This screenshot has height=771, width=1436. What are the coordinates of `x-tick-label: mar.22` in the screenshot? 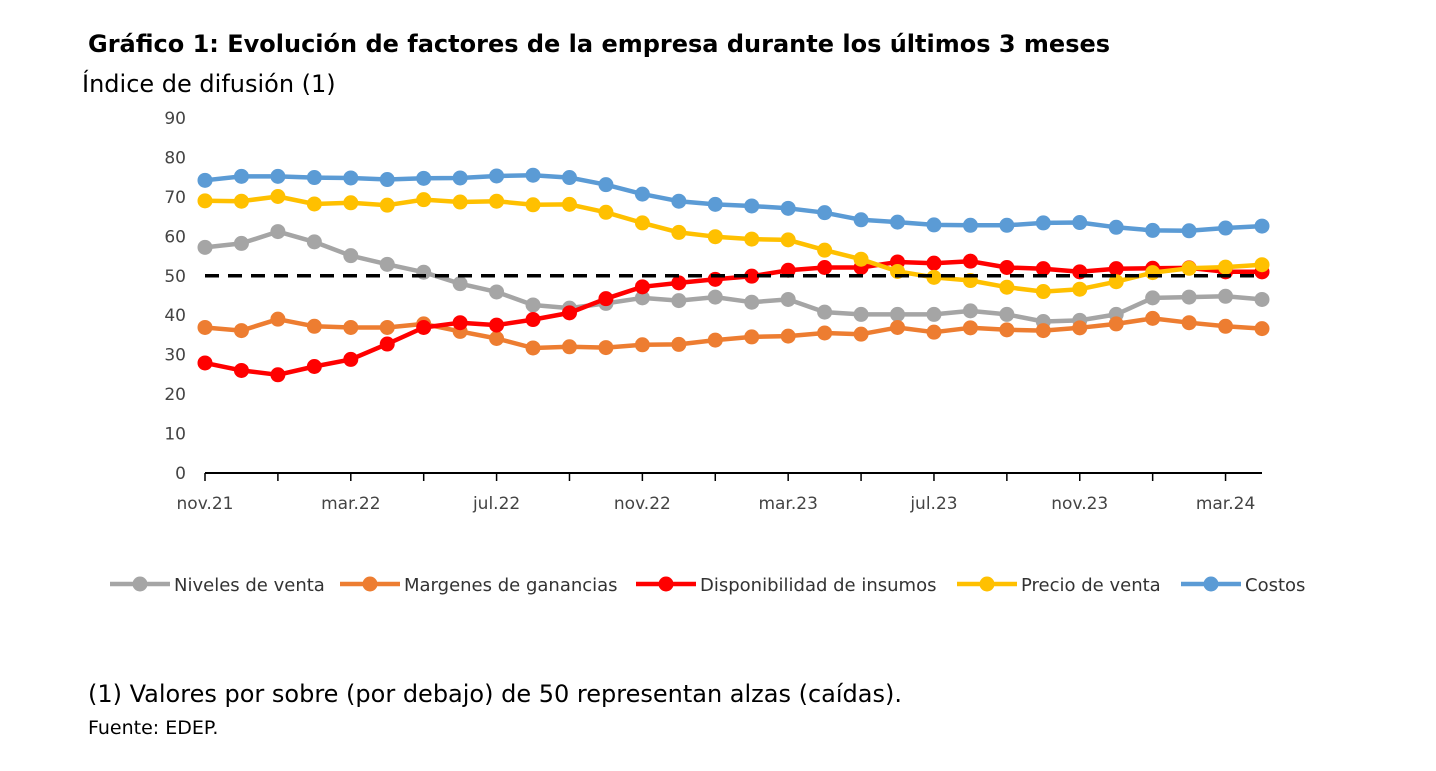 It's located at (350, 504).